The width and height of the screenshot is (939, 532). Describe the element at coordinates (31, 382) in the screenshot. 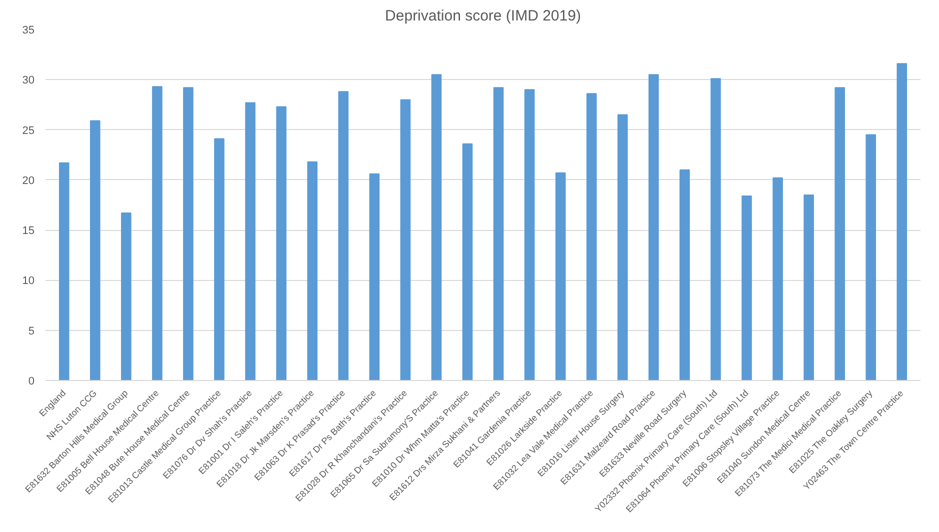

I see `y-tick-label: 0` at that location.